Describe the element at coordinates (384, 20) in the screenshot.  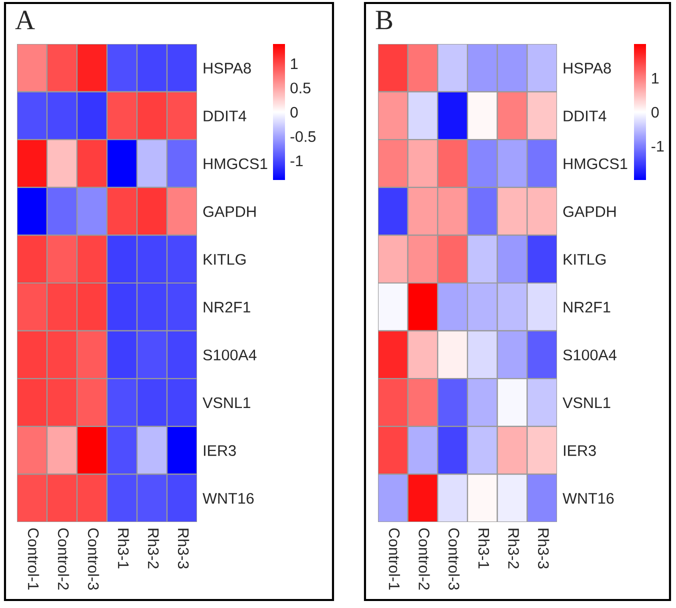
I see `chart-title: B` at that location.